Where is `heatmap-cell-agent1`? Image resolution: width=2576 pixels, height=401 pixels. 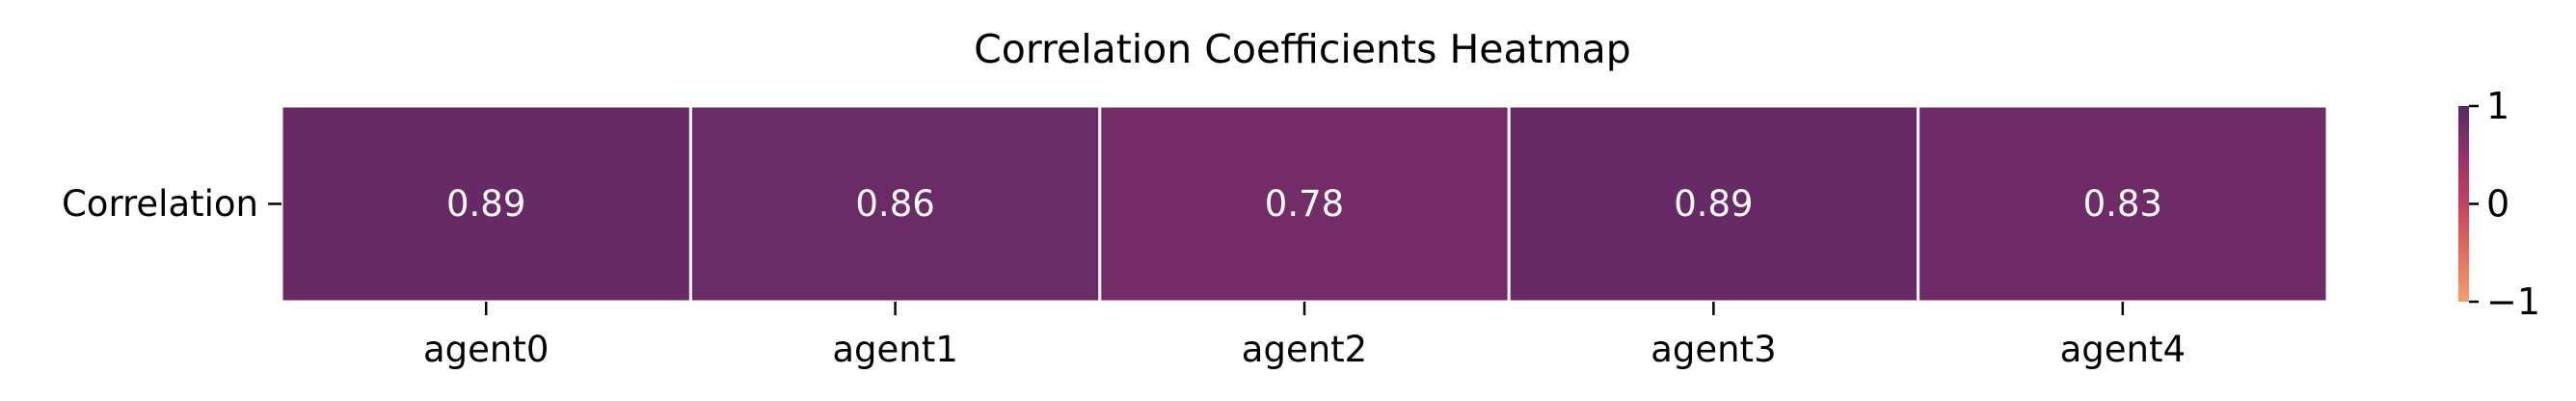 heatmap-cell-agent1 is located at coordinates (895, 204).